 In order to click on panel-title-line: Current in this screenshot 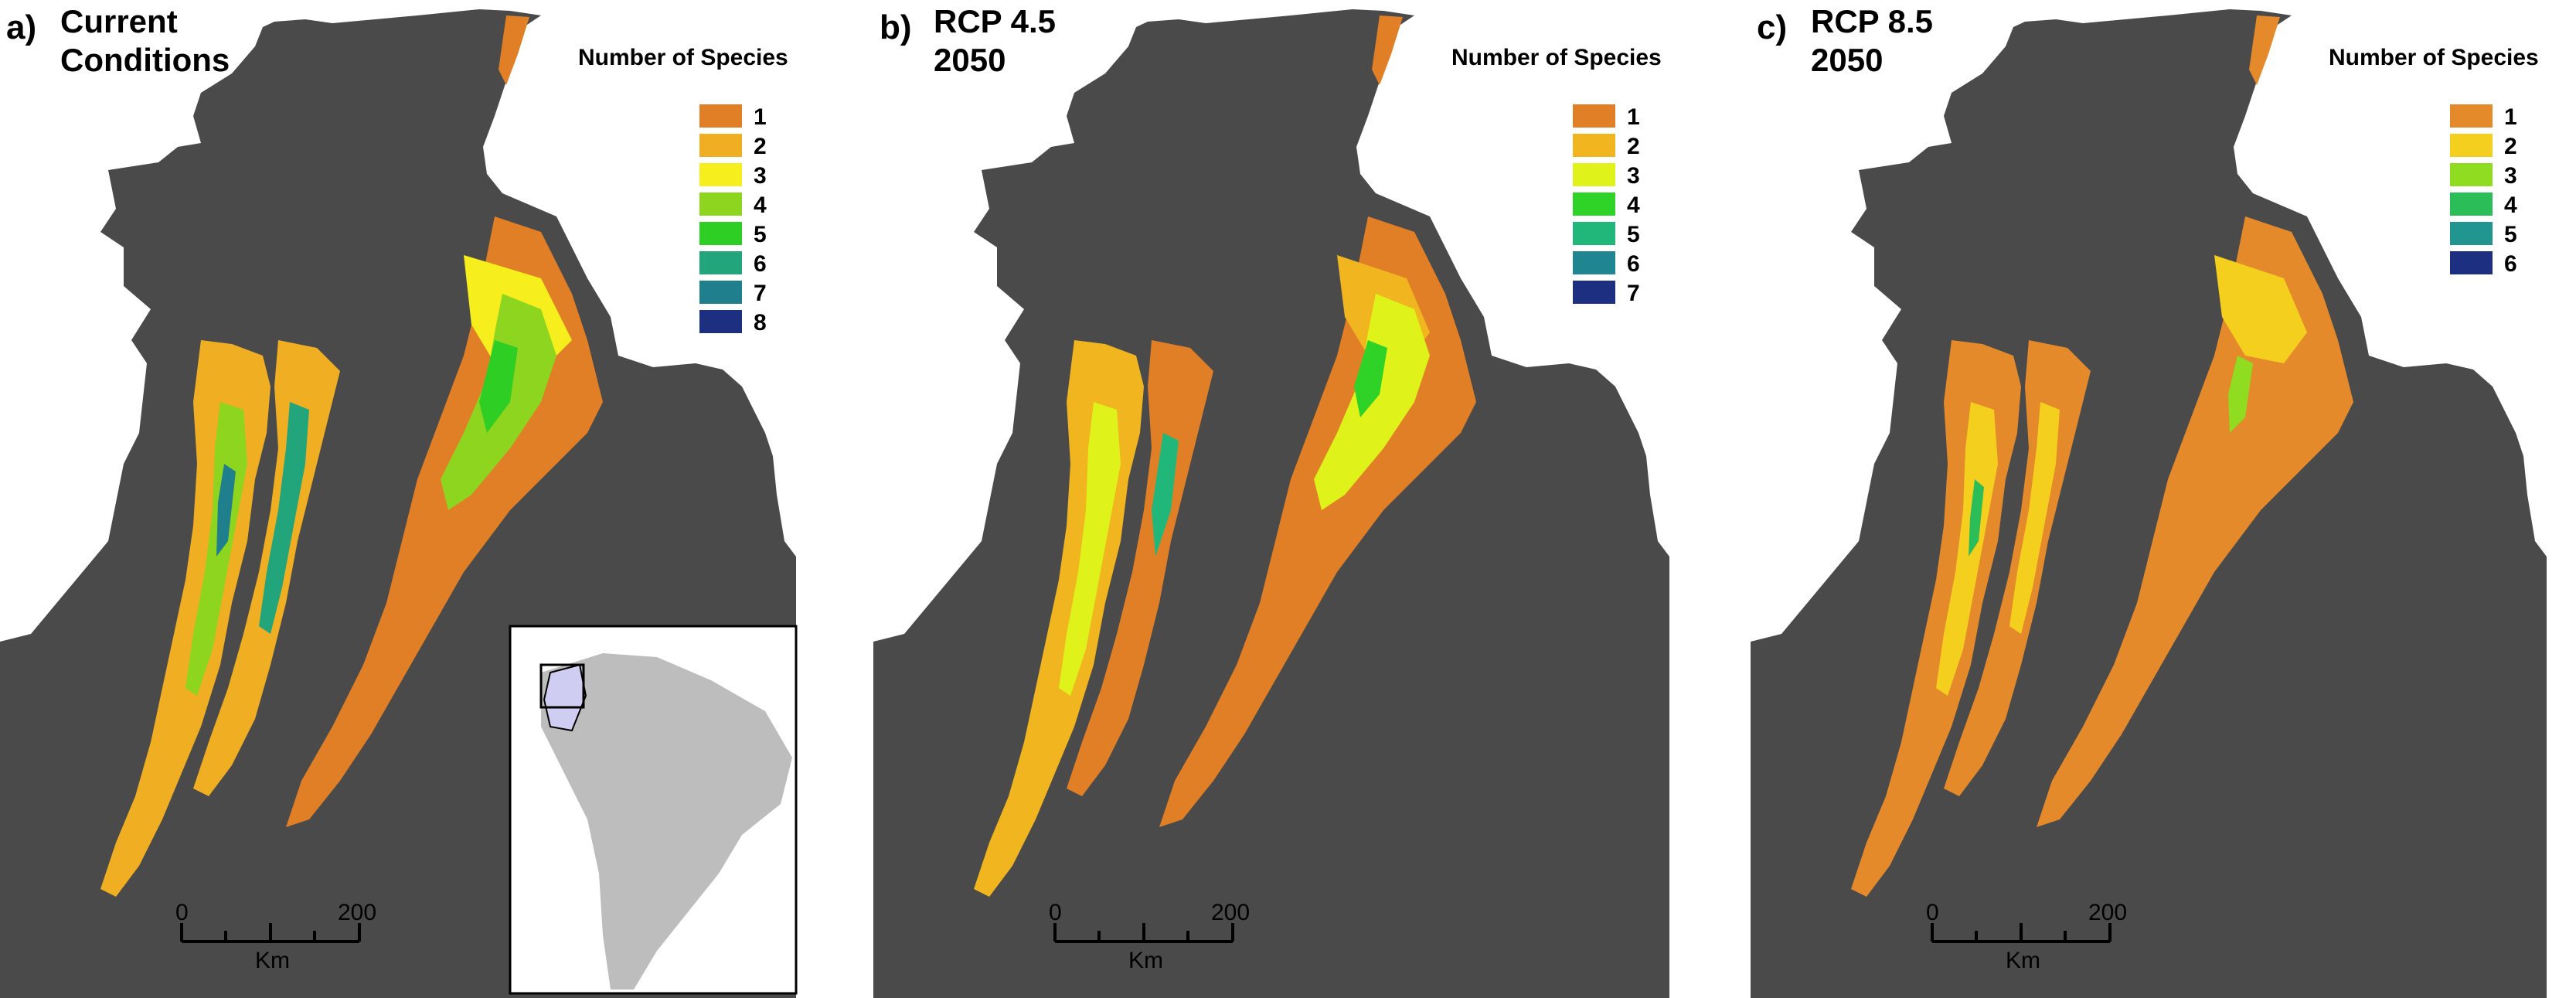, I will do `click(119, 21)`.